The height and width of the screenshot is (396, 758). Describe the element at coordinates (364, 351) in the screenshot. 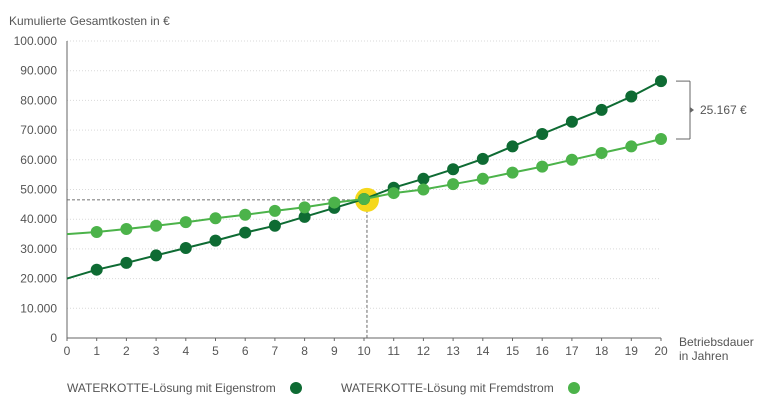

I see `x-tick-label: 10` at that location.